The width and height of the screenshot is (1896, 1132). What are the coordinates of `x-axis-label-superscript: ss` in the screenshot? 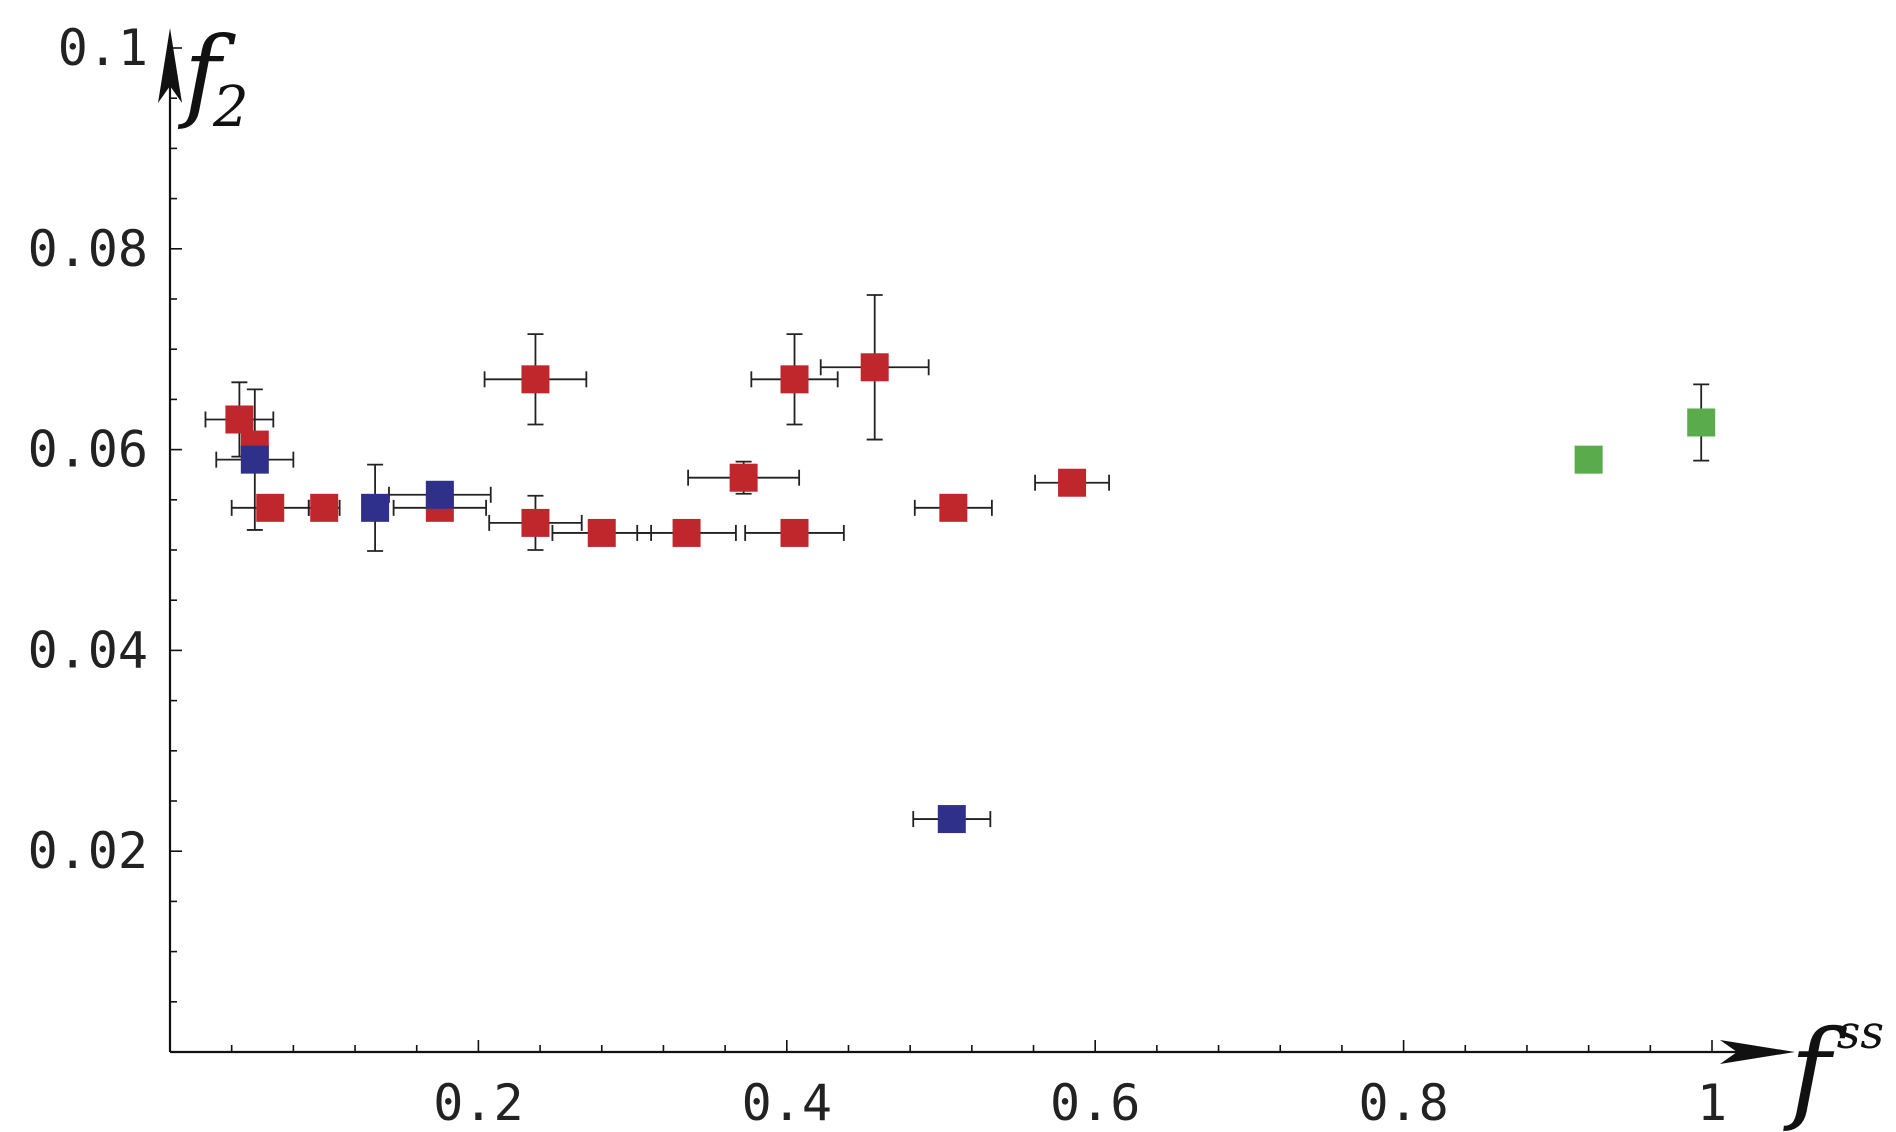 It's located at (1860, 1032).